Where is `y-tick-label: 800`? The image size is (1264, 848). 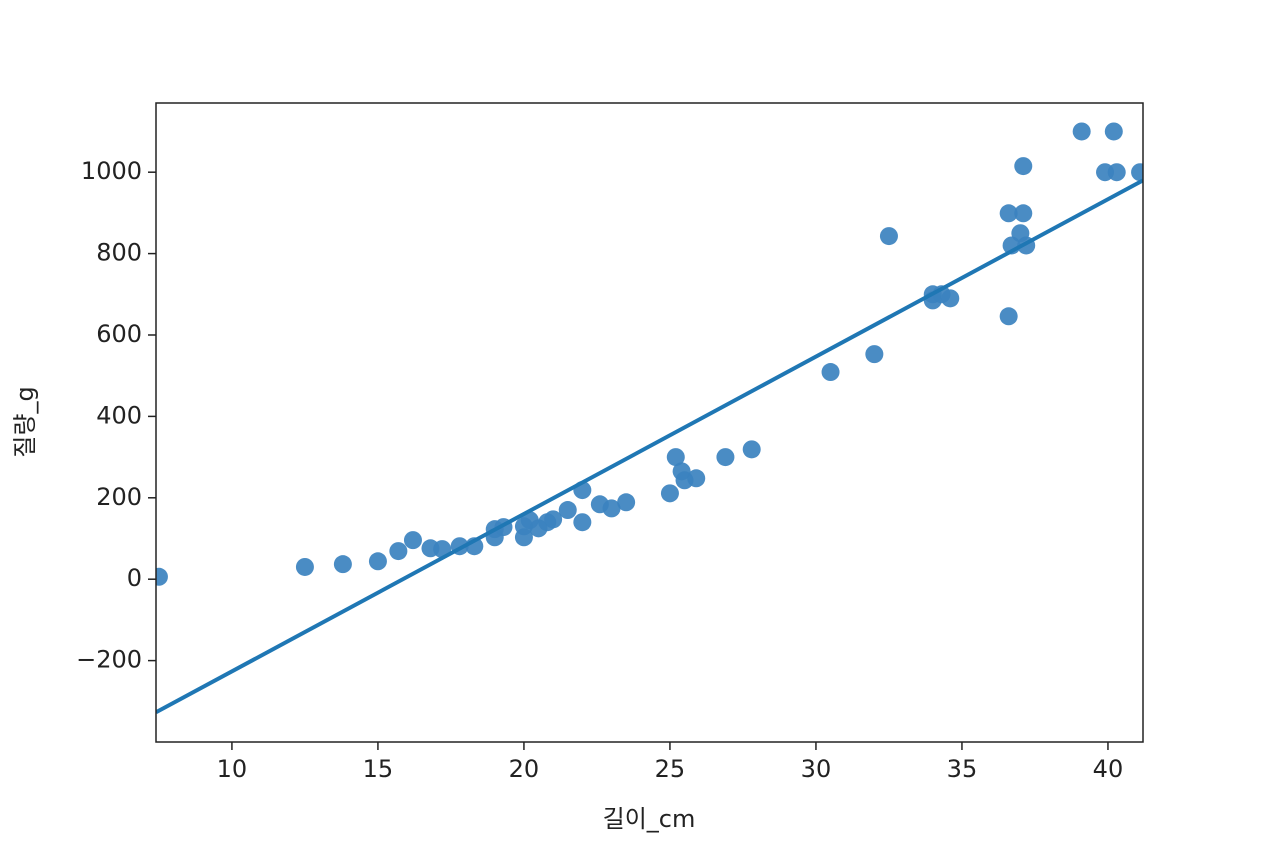
y-tick-label: 800 is located at coordinates (119, 253).